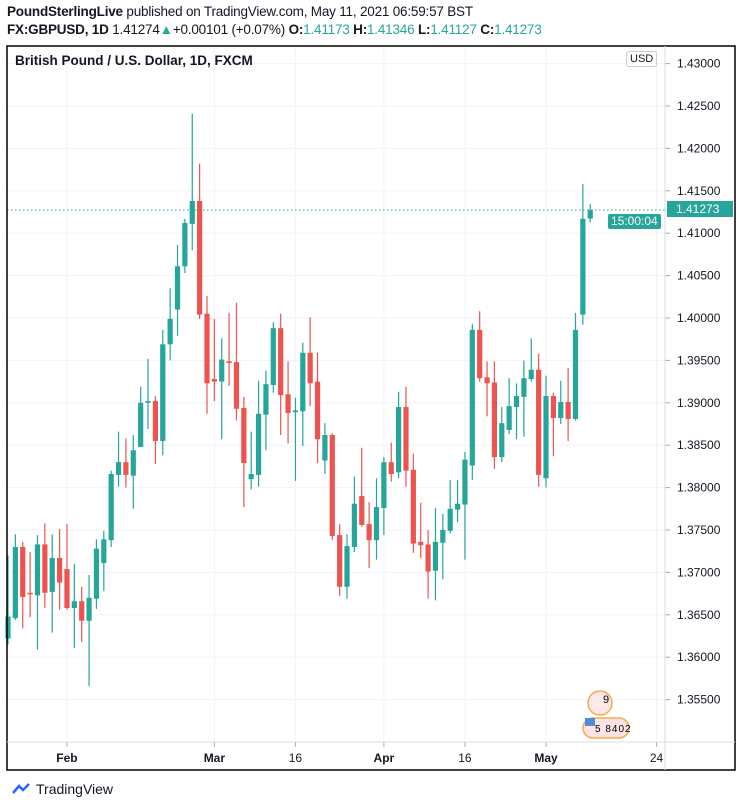  What do you see at coordinates (75, 789) in the screenshot?
I see `brand-name: TradingView` at bounding box center [75, 789].